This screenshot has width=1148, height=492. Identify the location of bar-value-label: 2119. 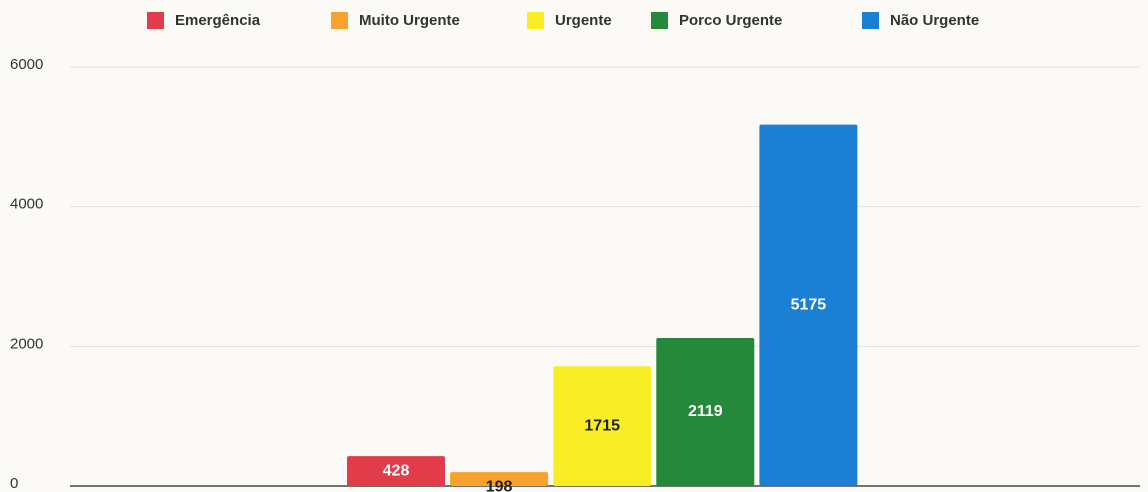
(705, 411).